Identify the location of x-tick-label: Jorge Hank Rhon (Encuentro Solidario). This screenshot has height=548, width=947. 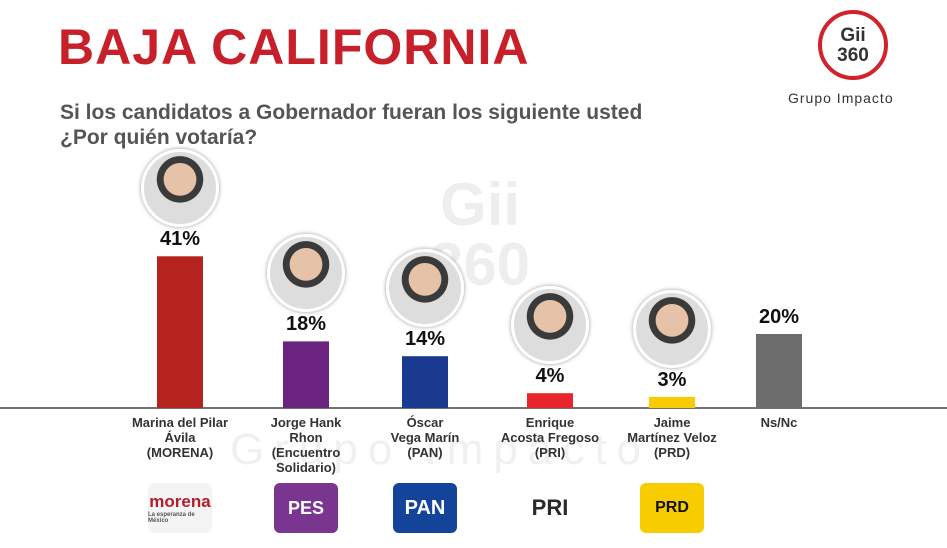
(306, 445).